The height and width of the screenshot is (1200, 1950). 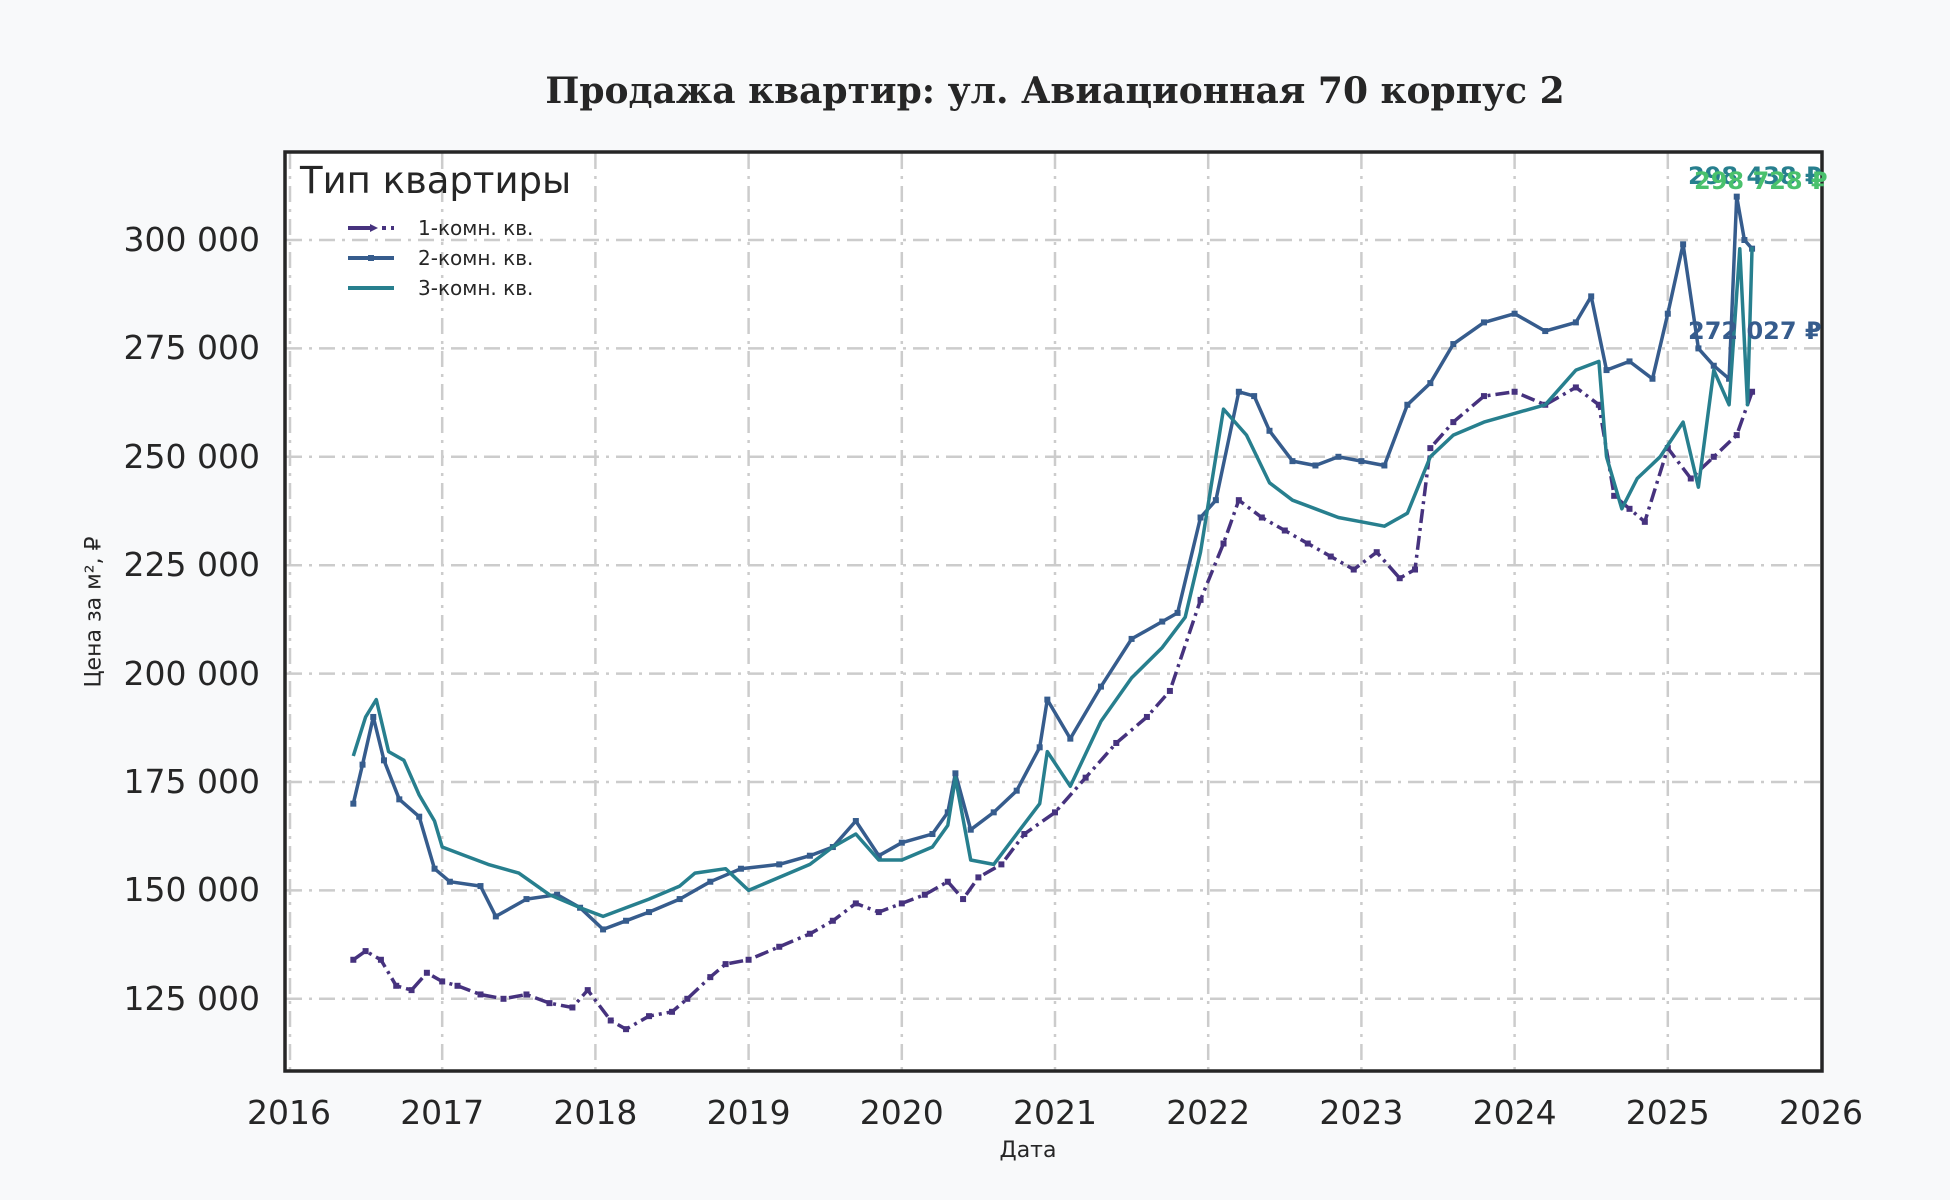 I want to click on y-tick-label: 125 000, so click(x=191, y=998).